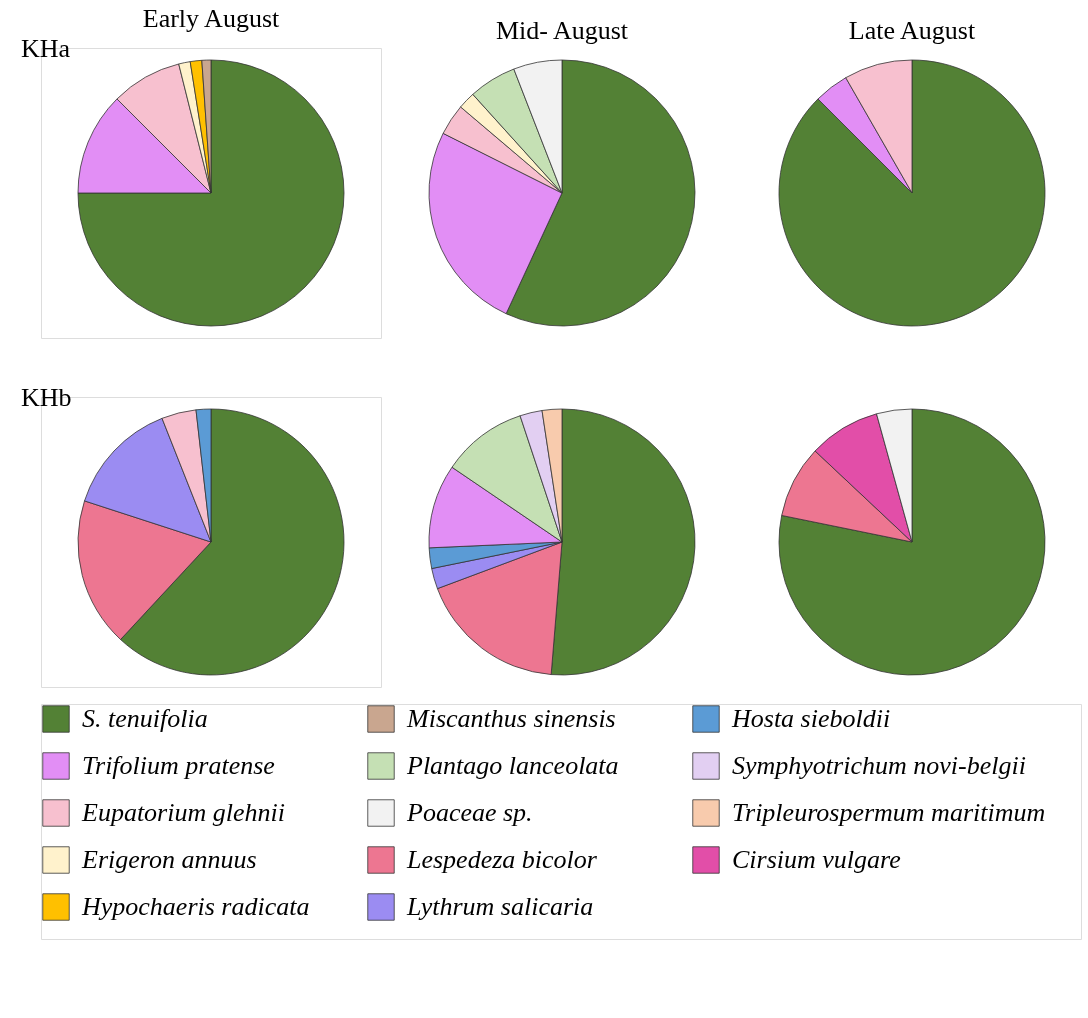  What do you see at coordinates (46, 397) in the screenshot?
I see `text: KHb` at bounding box center [46, 397].